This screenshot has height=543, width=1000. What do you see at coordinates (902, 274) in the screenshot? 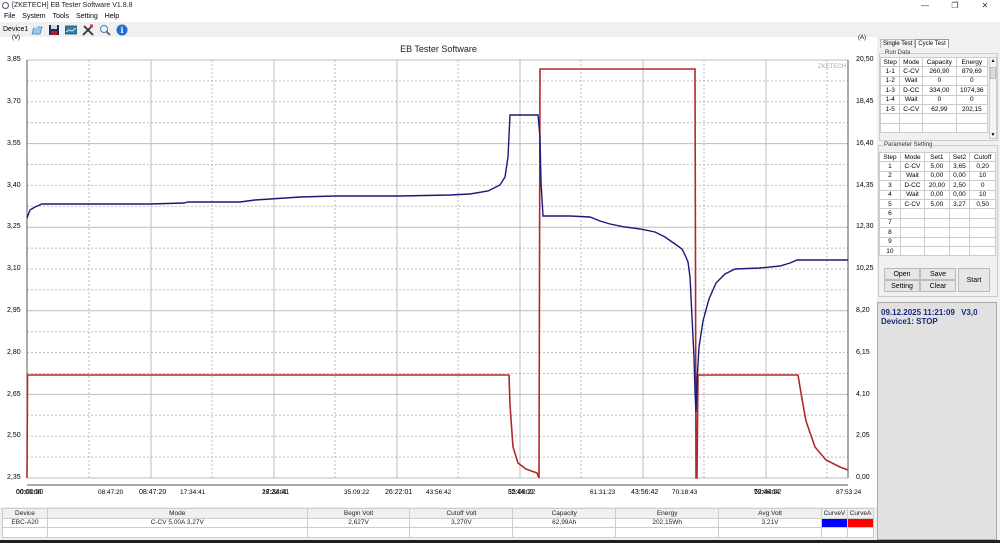
I see `open-button: Open` at bounding box center [902, 274].